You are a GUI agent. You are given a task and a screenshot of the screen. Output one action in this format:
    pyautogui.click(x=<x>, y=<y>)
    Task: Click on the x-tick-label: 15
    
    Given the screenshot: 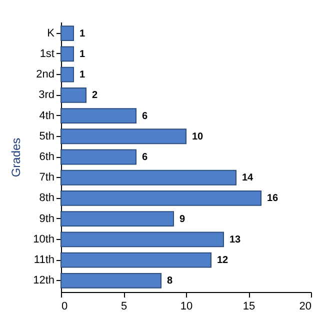 What is the action you would take?
    pyautogui.click(x=249, y=306)
    